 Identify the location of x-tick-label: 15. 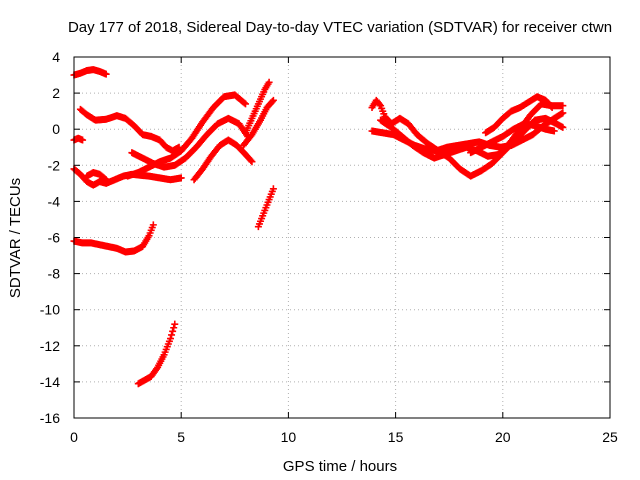
(396, 437).